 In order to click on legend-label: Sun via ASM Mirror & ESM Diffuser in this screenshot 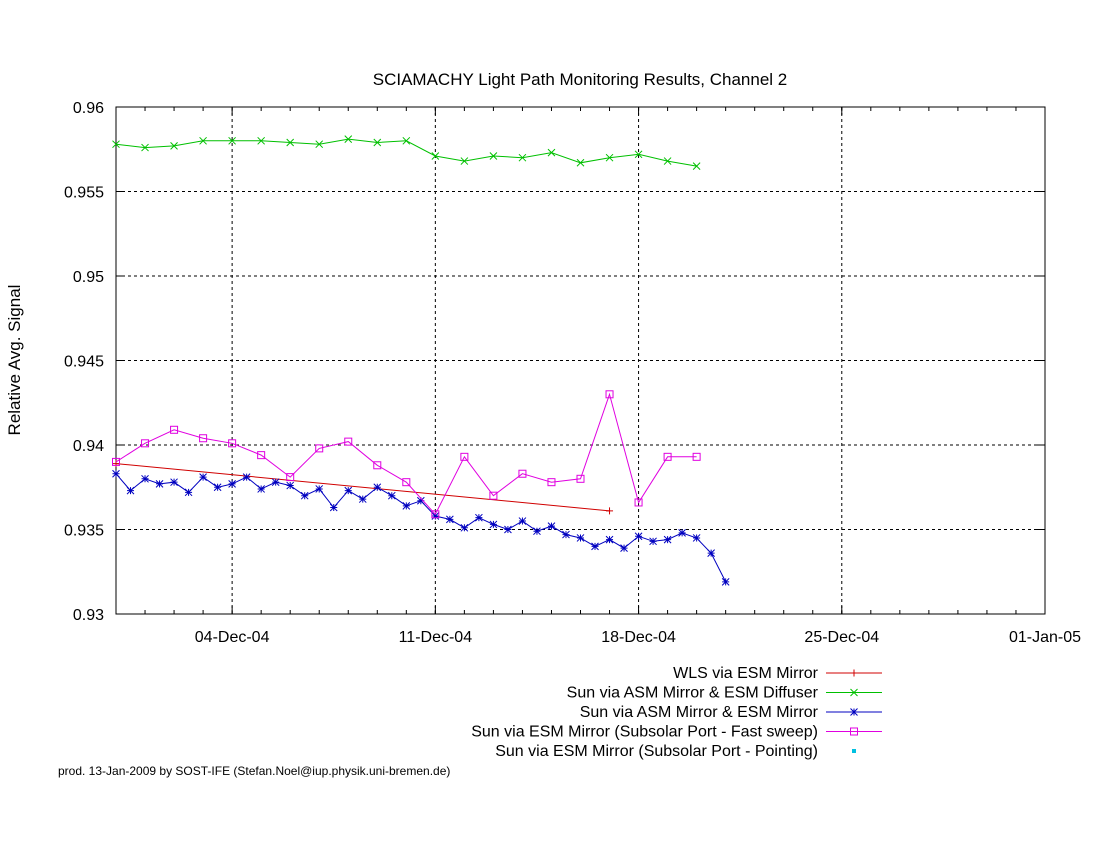, I will do `click(693, 693)`.